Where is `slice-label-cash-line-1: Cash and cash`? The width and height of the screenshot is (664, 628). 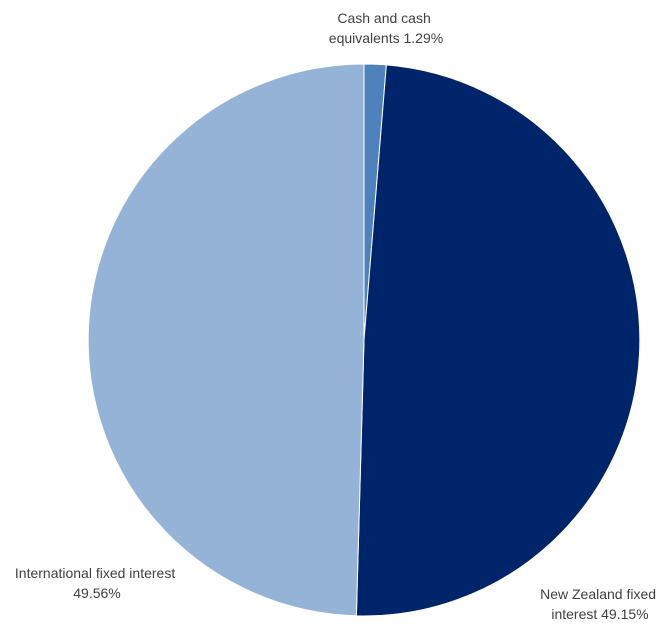 slice-label-cash-line-1: Cash and cash is located at coordinates (383, 18).